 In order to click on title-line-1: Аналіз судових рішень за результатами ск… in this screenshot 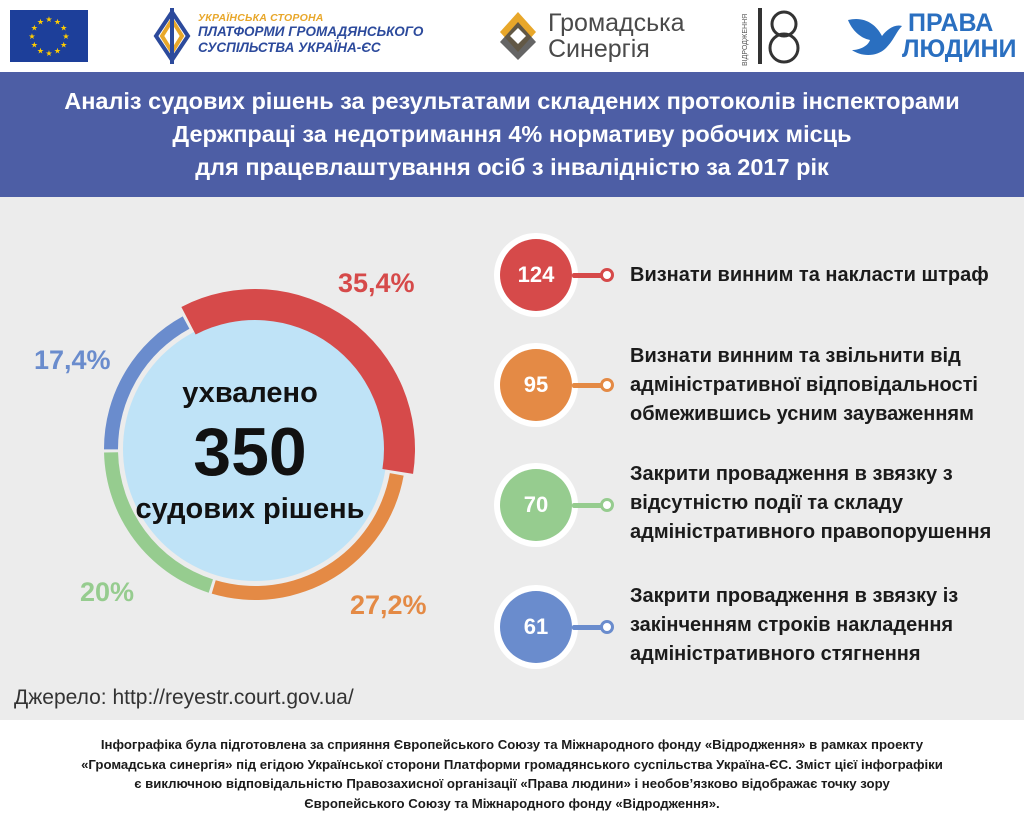, I will do `click(512, 101)`.